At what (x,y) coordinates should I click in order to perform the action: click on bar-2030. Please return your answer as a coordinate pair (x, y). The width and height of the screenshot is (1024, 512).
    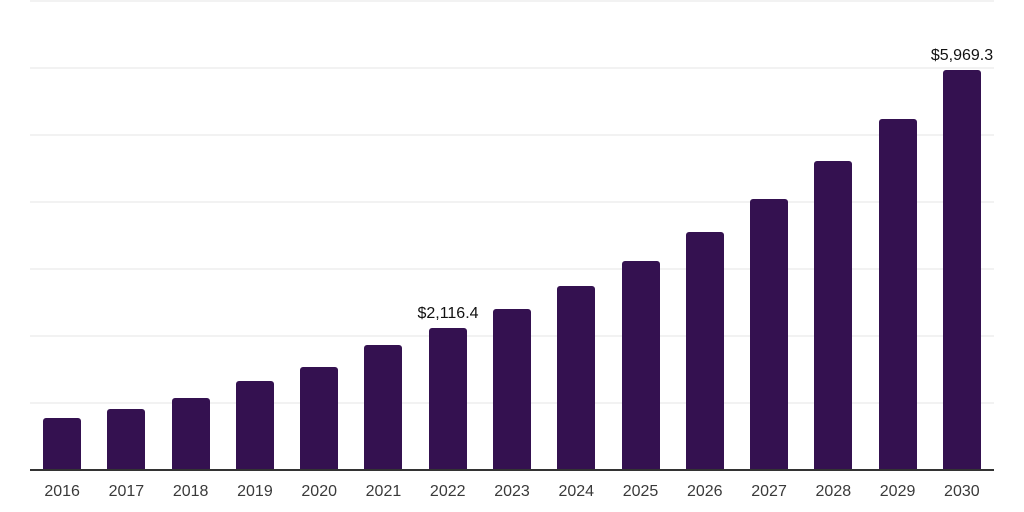
    Looking at the image, I should click on (962, 270).